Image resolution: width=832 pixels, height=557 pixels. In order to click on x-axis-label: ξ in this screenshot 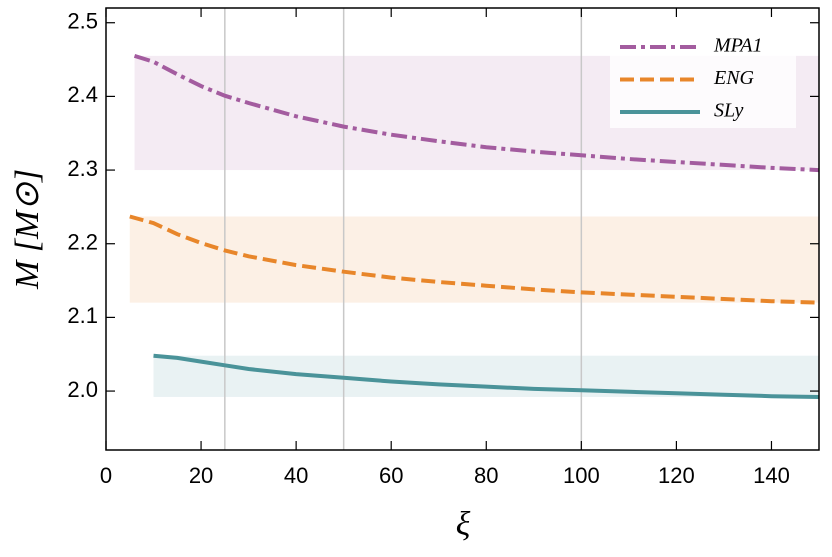, I will do `click(463, 524)`.